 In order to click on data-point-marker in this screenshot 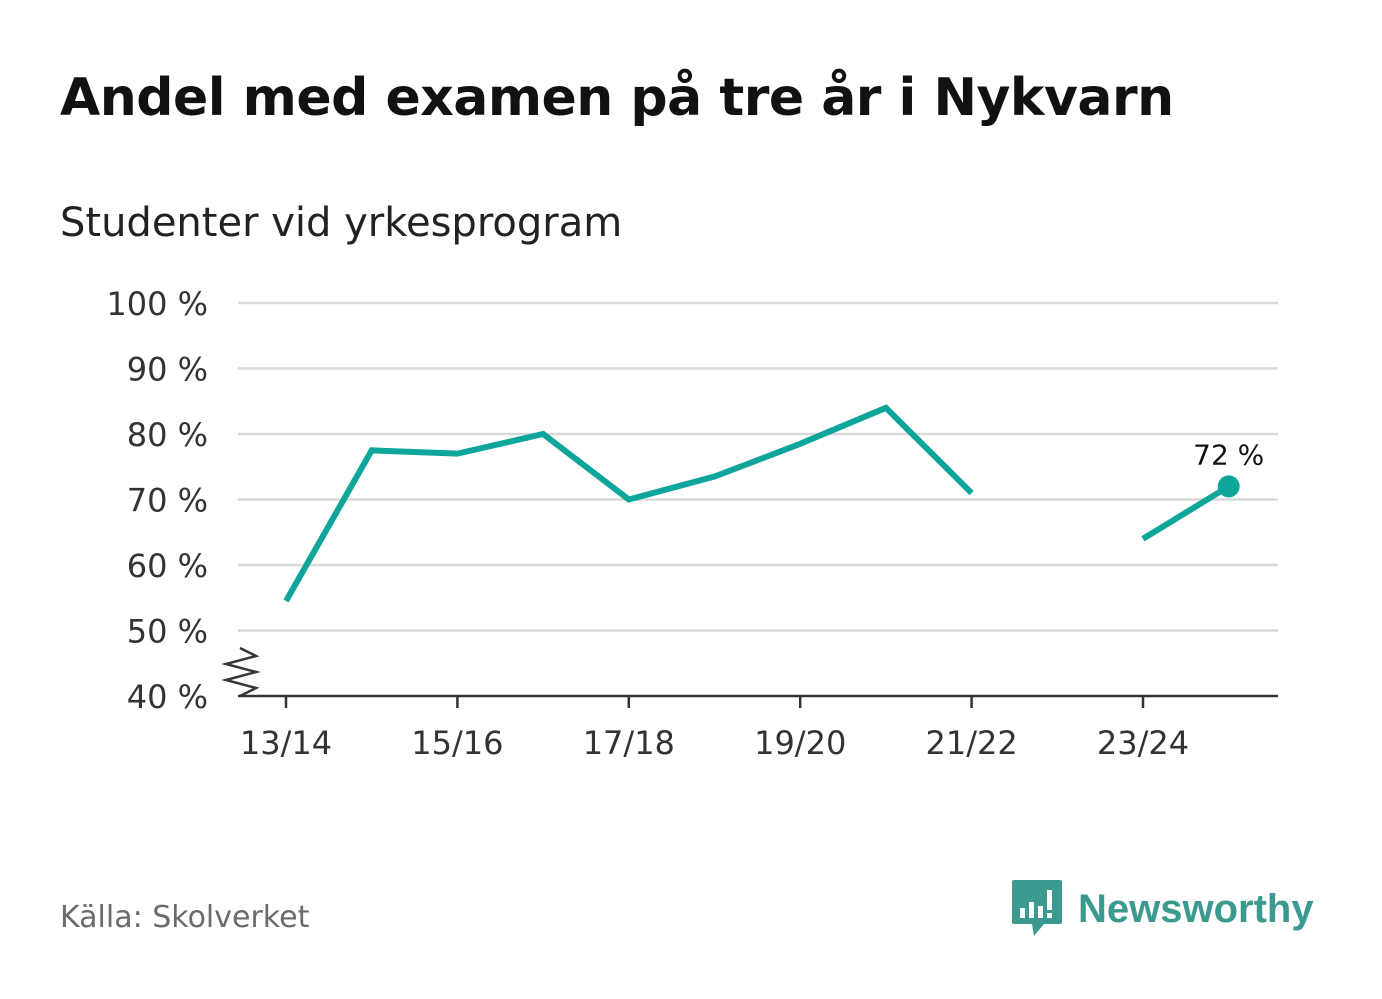, I will do `click(1228, 486)`.